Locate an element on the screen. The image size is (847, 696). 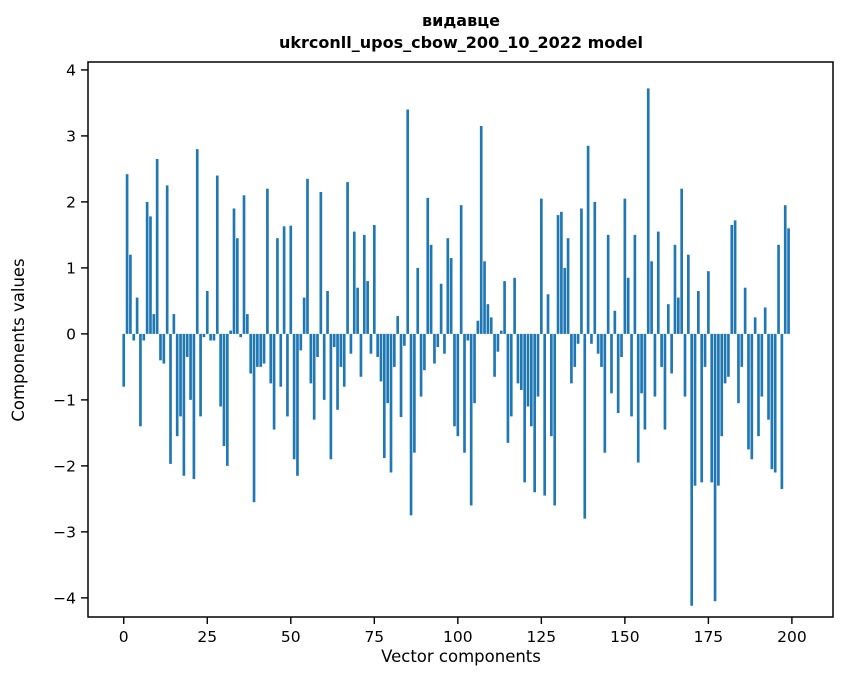
y-tick-label: −4 is located at coordinates (64, 598).